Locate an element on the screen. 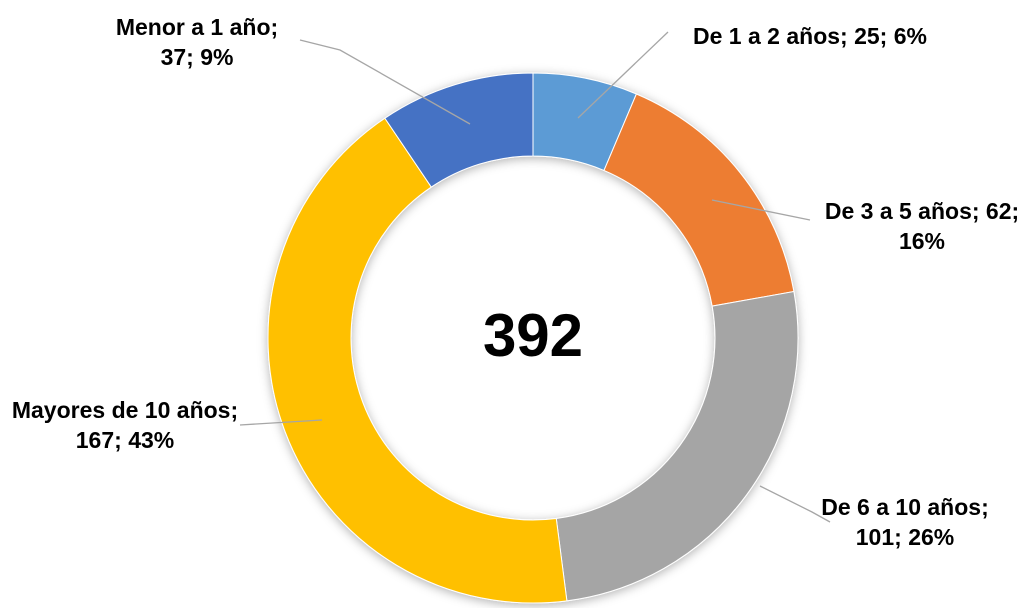  data-label: De 6 a 10 años; 101; 26% is located at coordinates (905, 522).